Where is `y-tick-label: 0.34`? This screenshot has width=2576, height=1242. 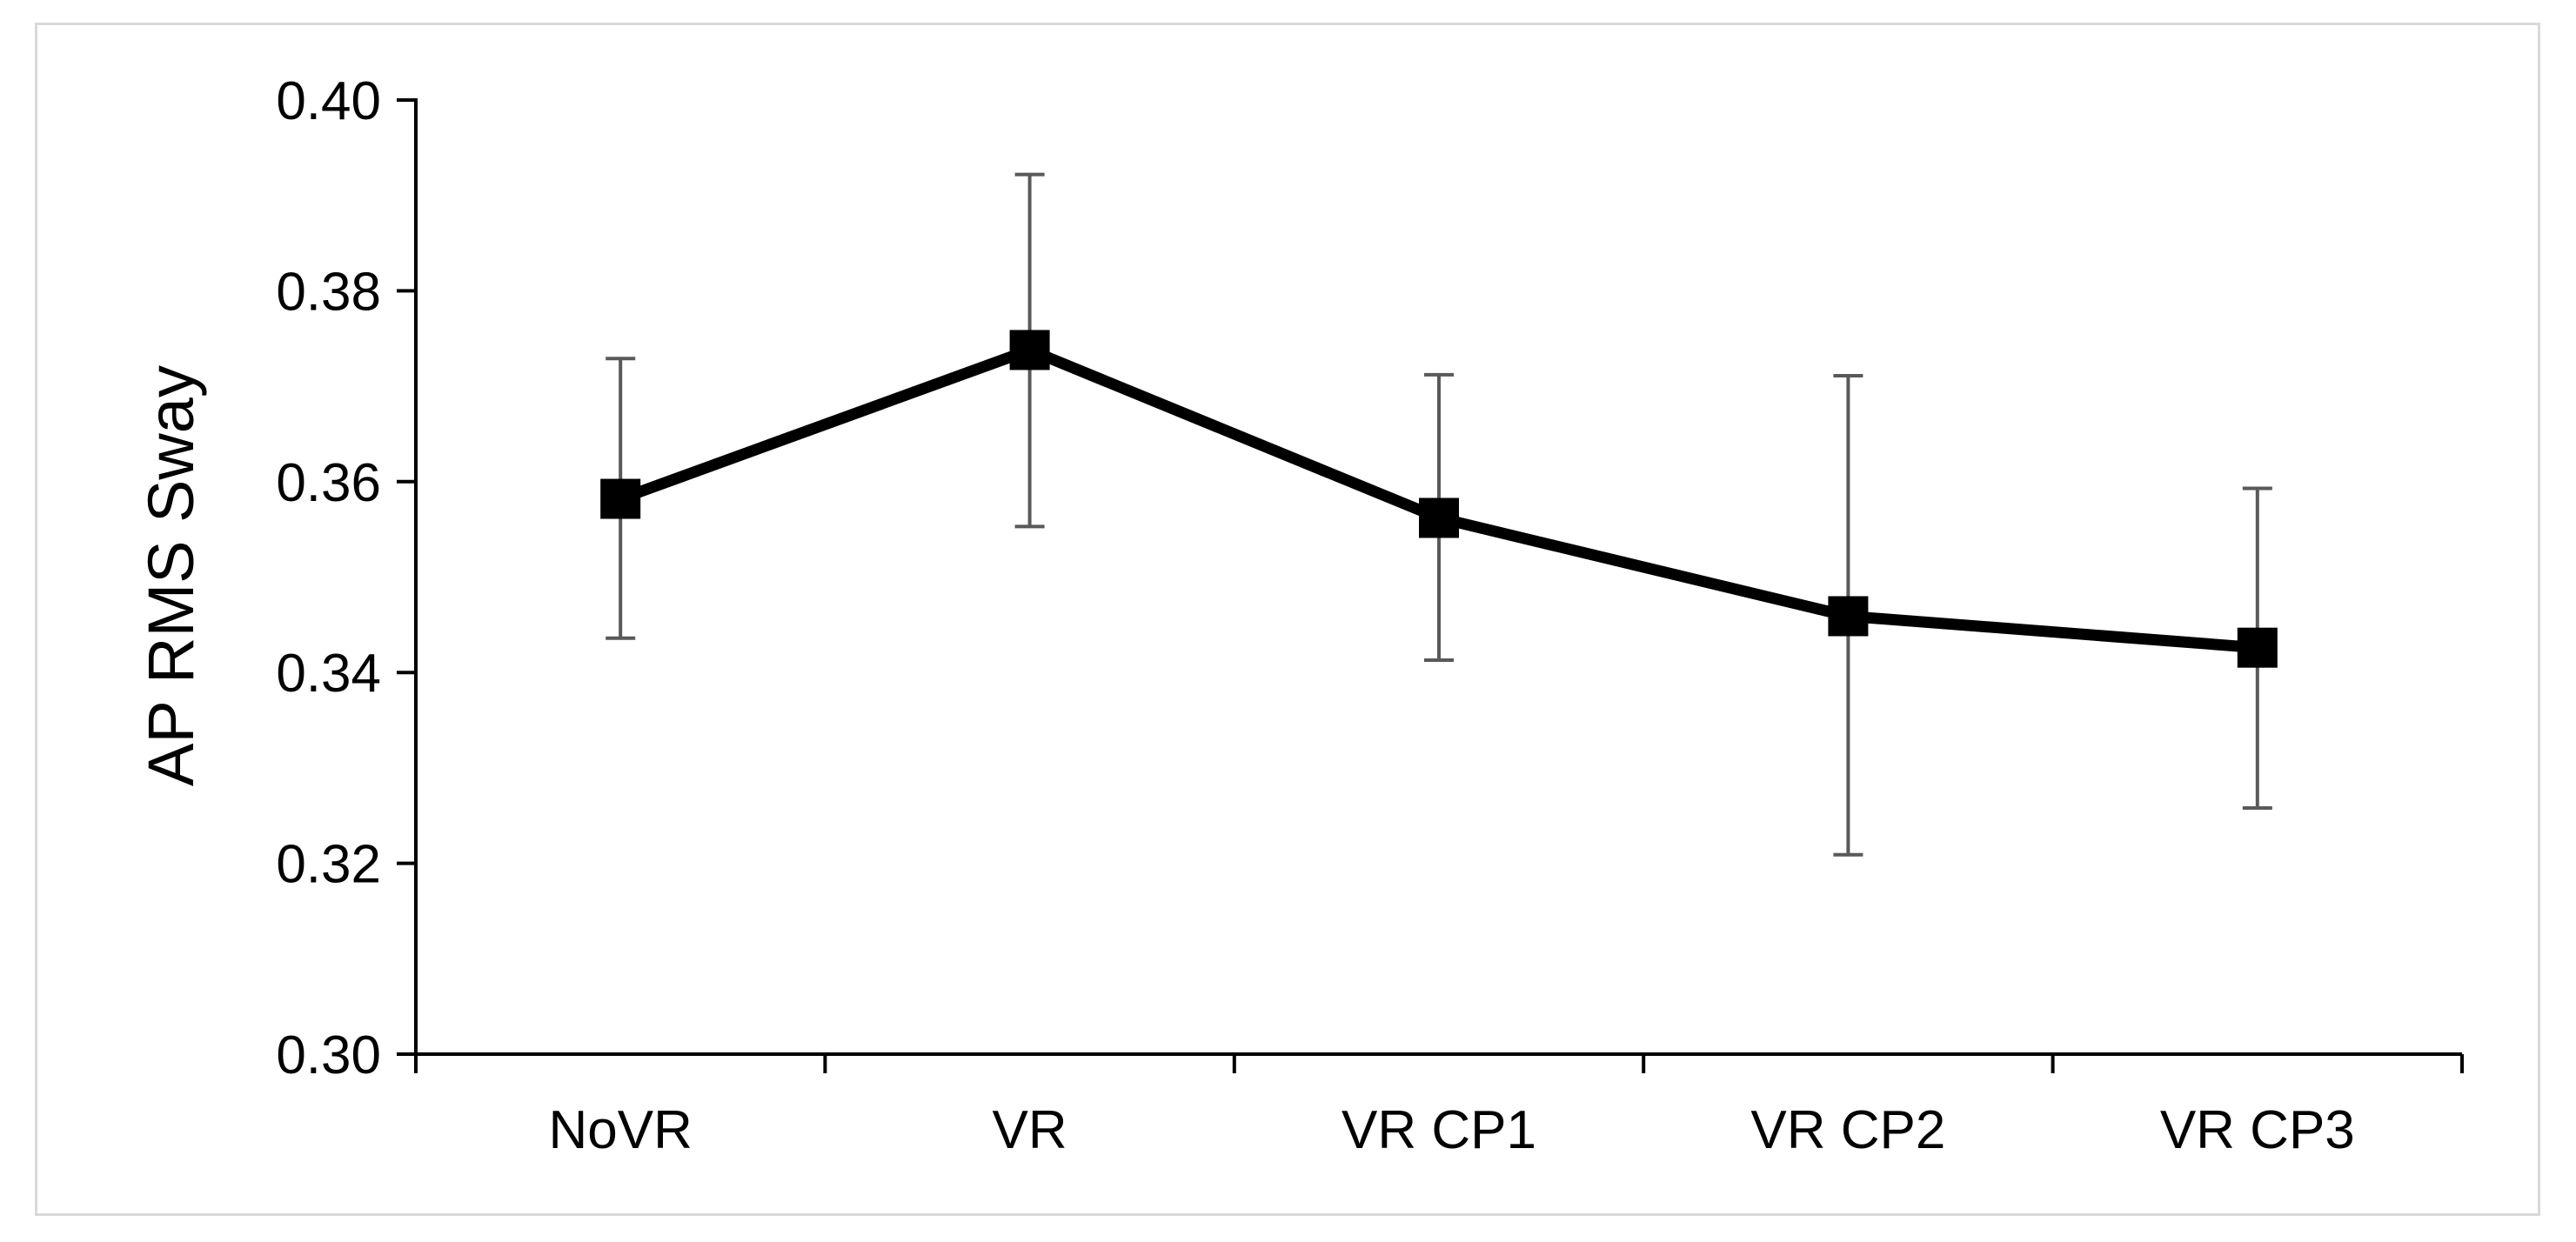 y-tick-label: 0.34 is located at coordinates (328, 674).